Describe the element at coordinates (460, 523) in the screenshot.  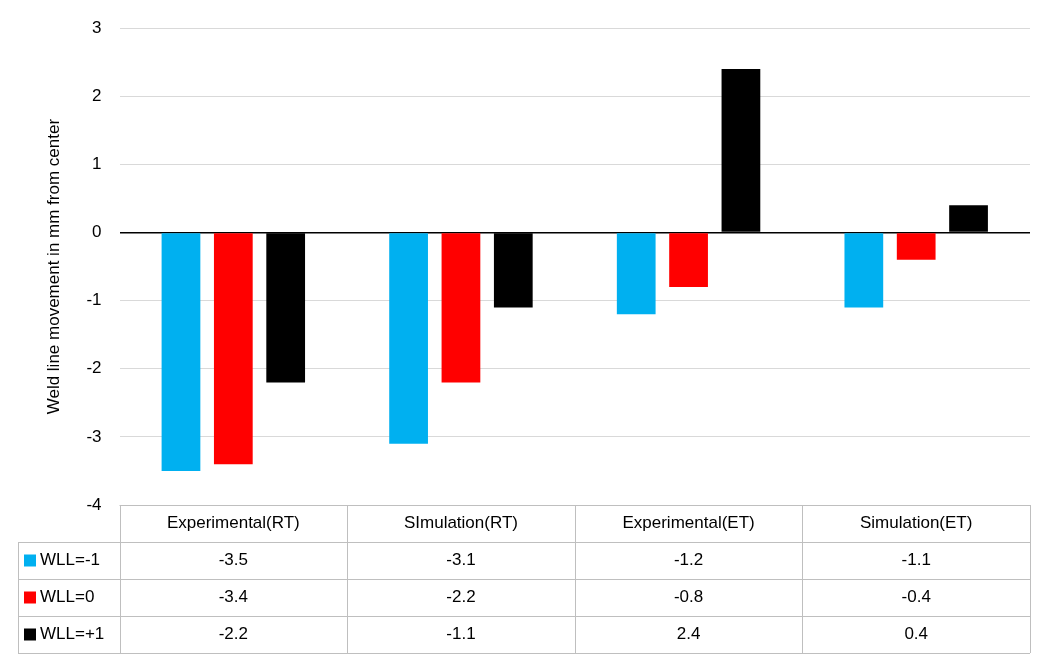
I see `x-tick-label: SImulation(RT)` at that location.